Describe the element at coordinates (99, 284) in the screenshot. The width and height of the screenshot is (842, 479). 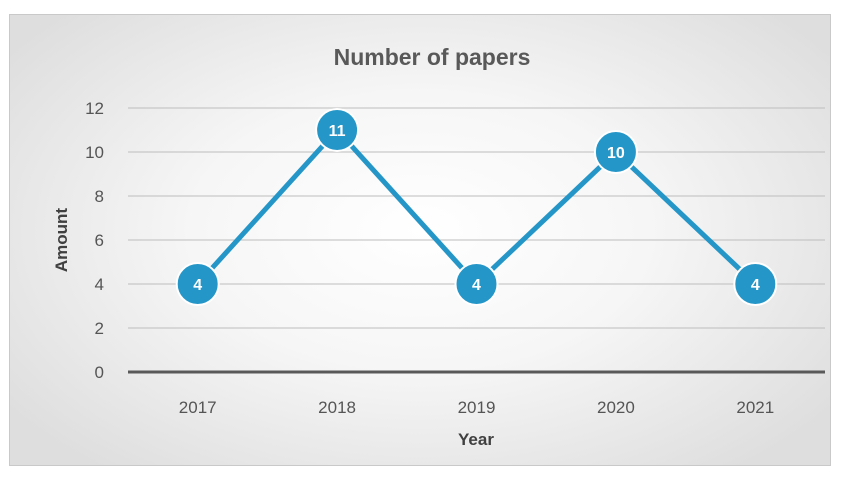
I see `y-tick-label: 4` at that location.